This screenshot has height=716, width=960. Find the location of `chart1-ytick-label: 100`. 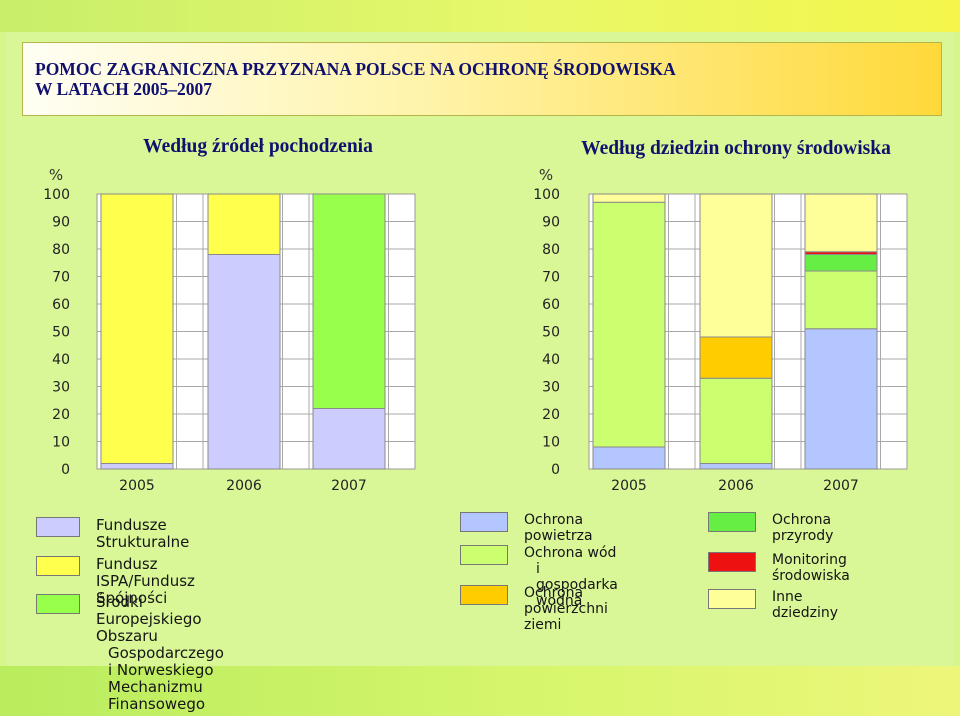

chart1-ytick-label: 100 is located at coordinates (56, 195).